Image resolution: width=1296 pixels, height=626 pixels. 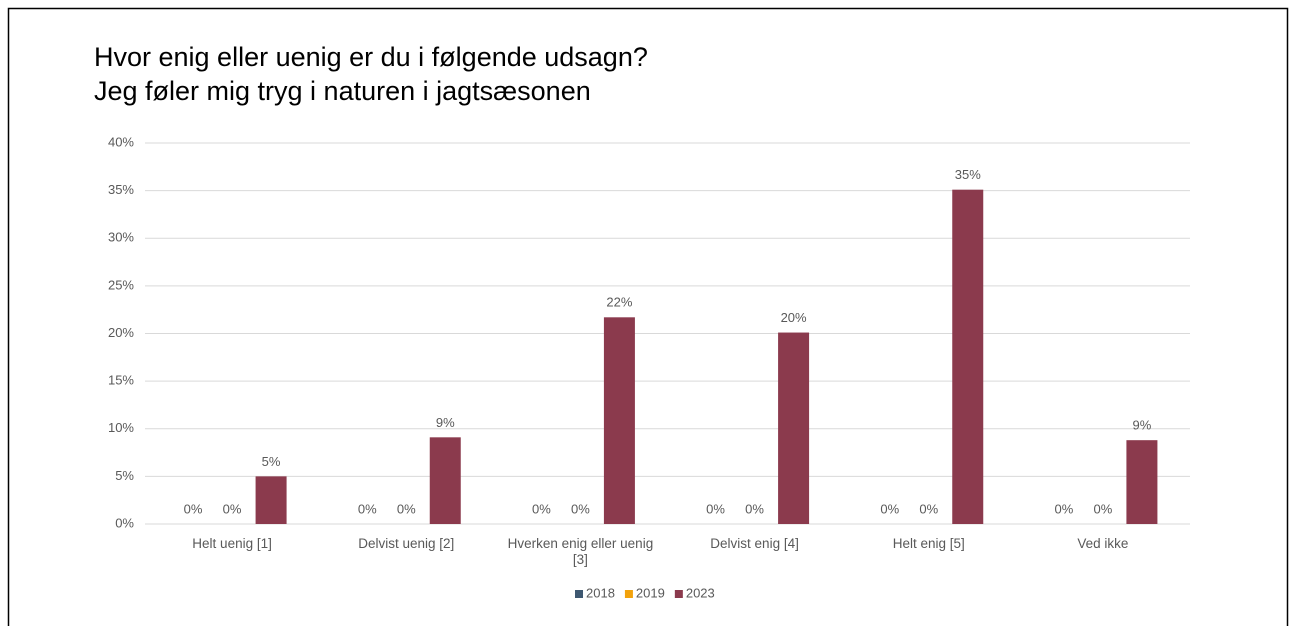 What do you see at coordinates (121, 141) in the screenshot?
I see `y-tick-label: 40%` at bounding box center [121, 141].